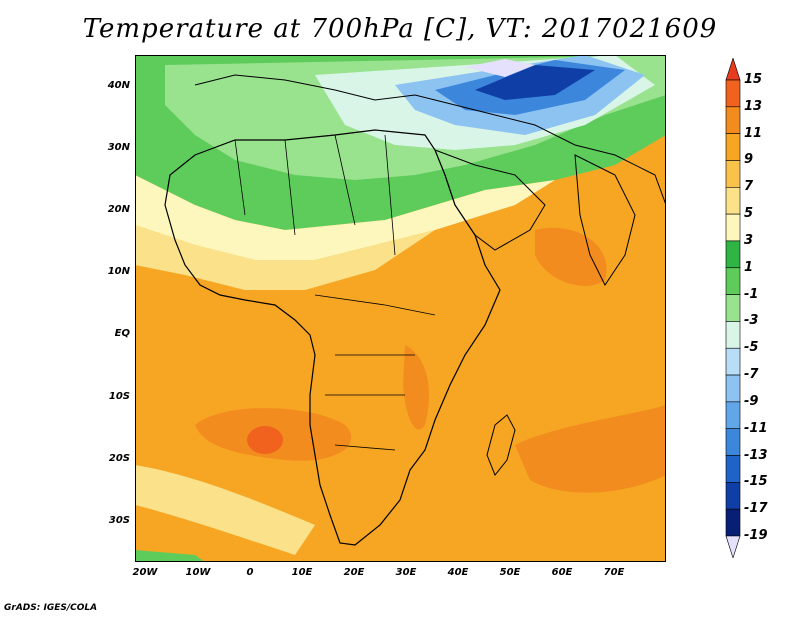 This screenshot has width=800, height=618. What do you see at coordinates (119, 458) in the screenshot?
I see `lat-label: 20S` at bounding box center [119, 458].